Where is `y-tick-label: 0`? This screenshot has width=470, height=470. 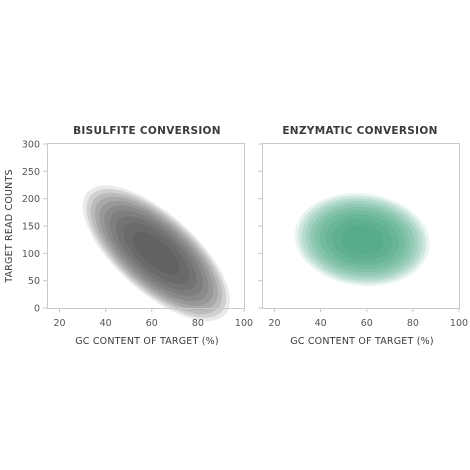 y-tick-label: 0 is located at coordinates (37, 309).